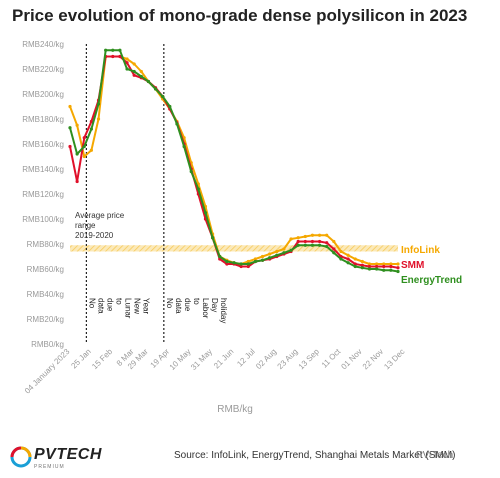 This screenshot has height=478, width=500. Describe the element at coordinates (118, 308) in the screenshot. I see `no-data-note: NodataduetoLunarNewYear` at that location.